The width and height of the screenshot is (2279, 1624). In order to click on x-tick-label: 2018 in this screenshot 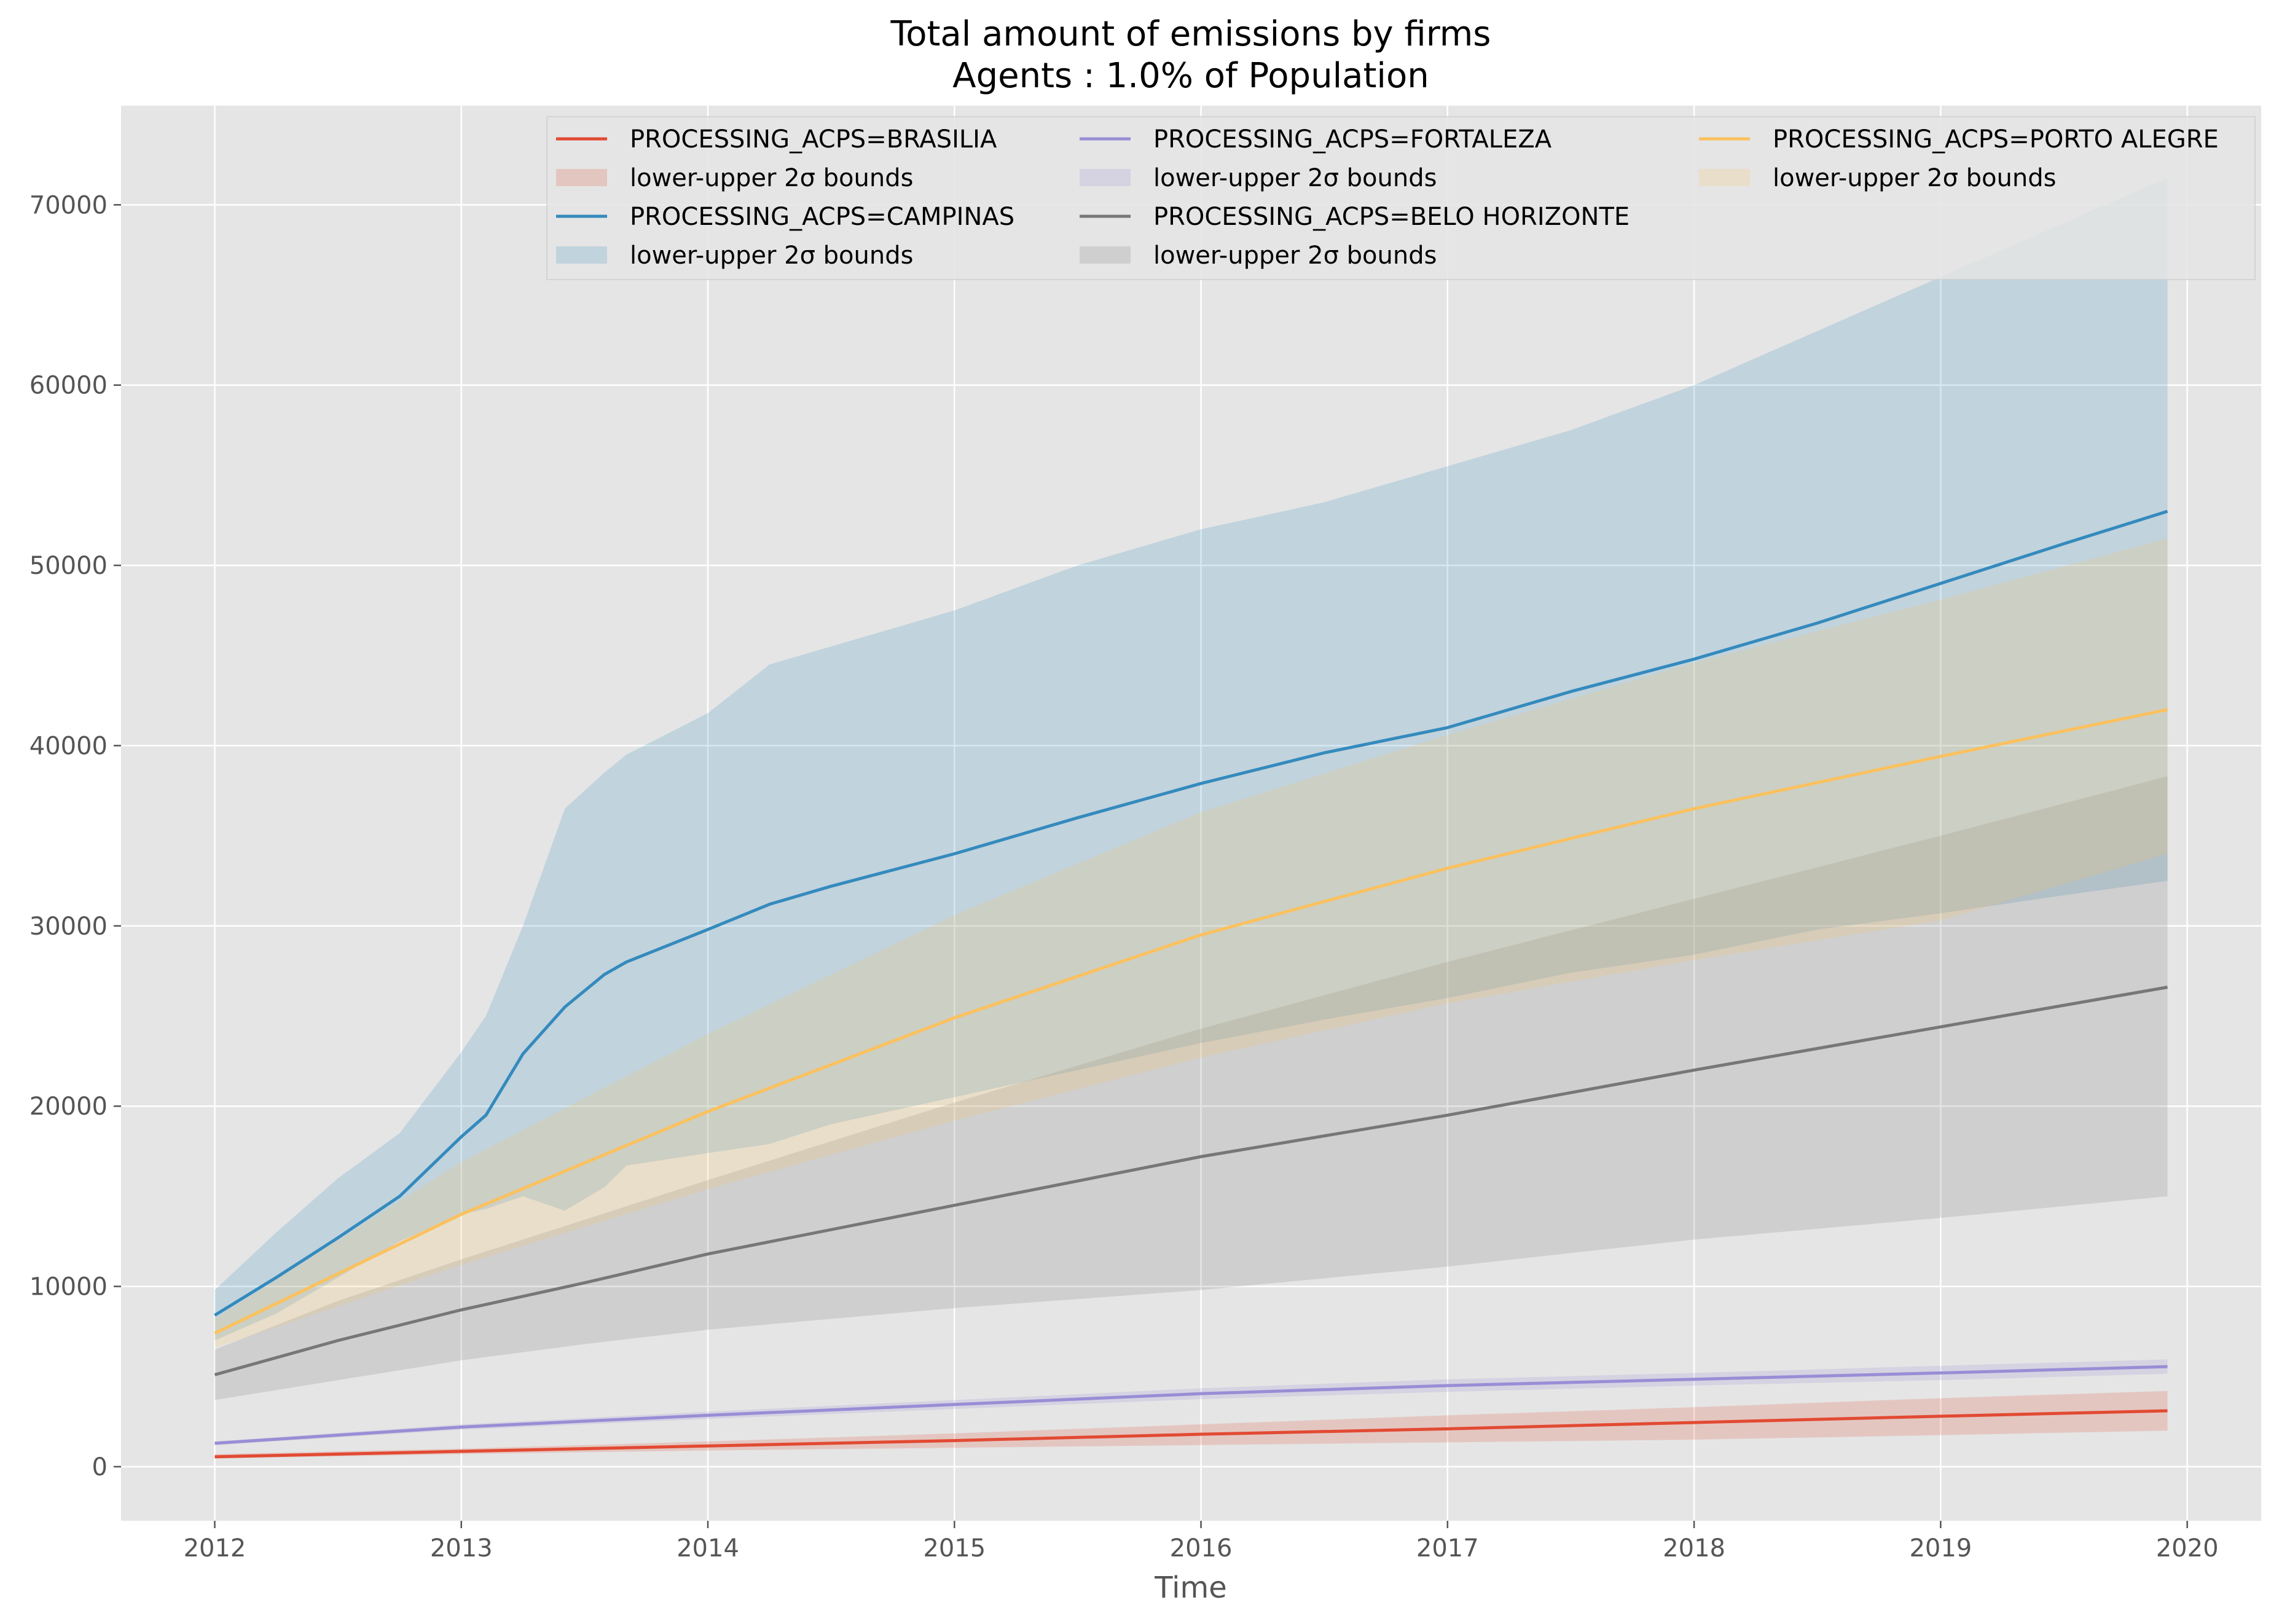, I will do `click(1694, 1549)`.